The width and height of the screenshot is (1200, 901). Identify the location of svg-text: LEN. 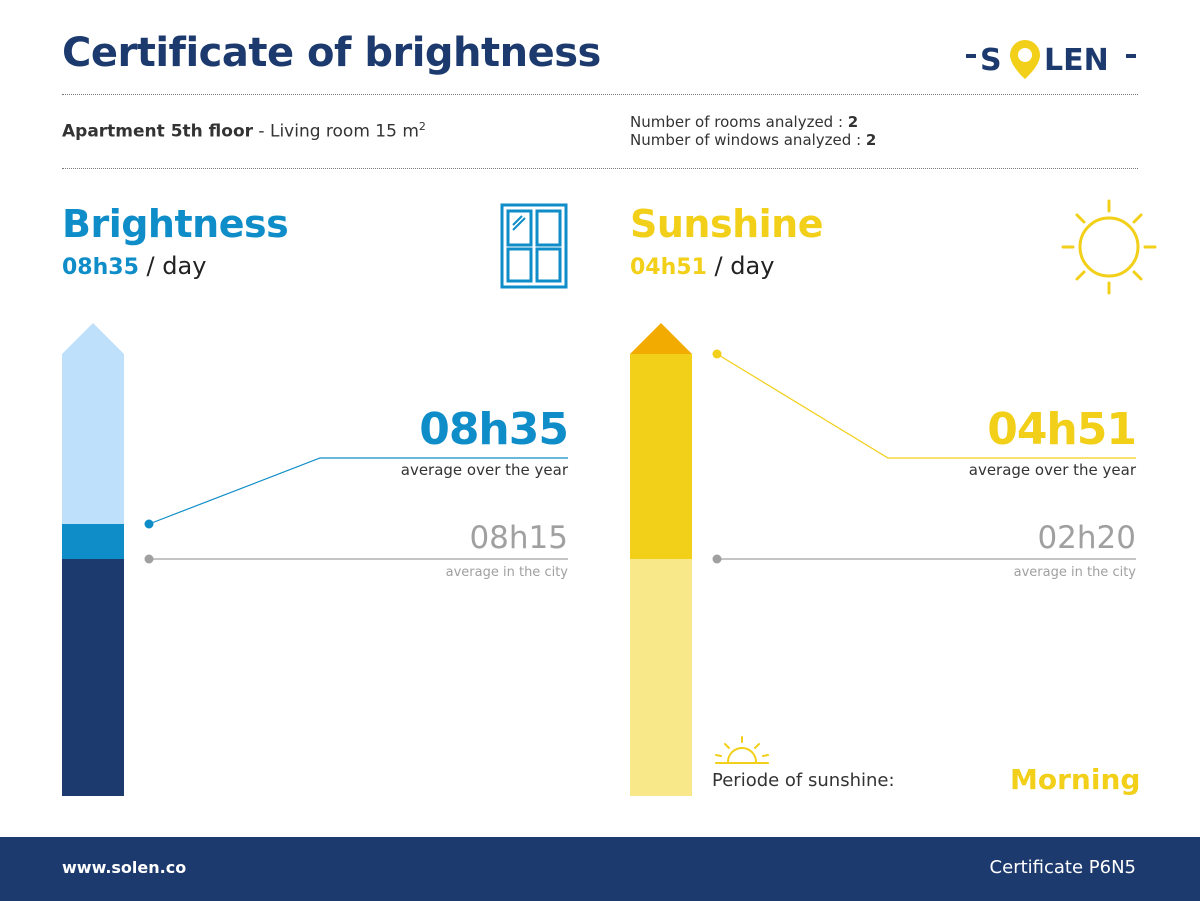
(1076, 60).